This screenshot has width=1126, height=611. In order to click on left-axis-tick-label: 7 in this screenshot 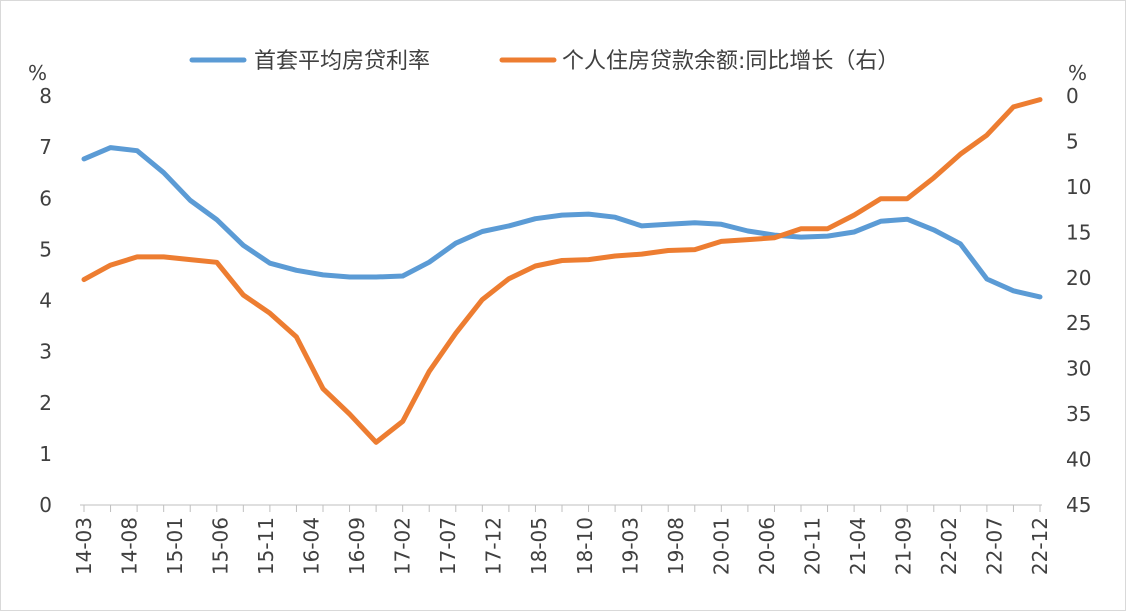, I will do `click(45, 147)`.